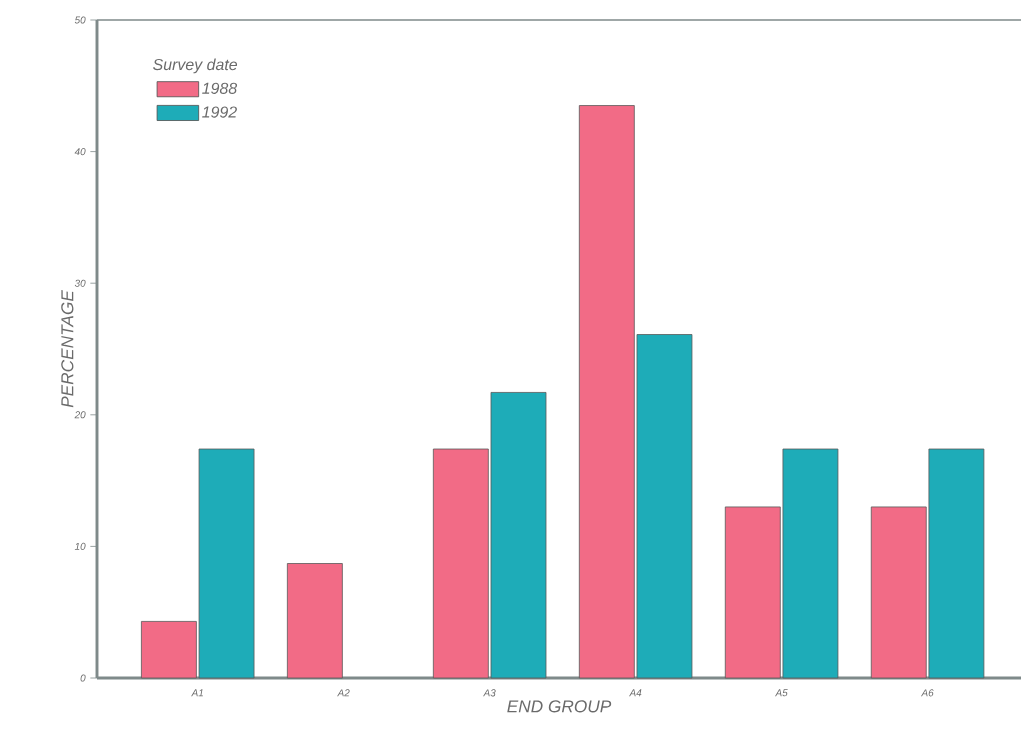 The width and height of the screenshot is (1021, 733). Describe the element at coordinates (314, 621) in the screenshot. I see `bar` at that location.